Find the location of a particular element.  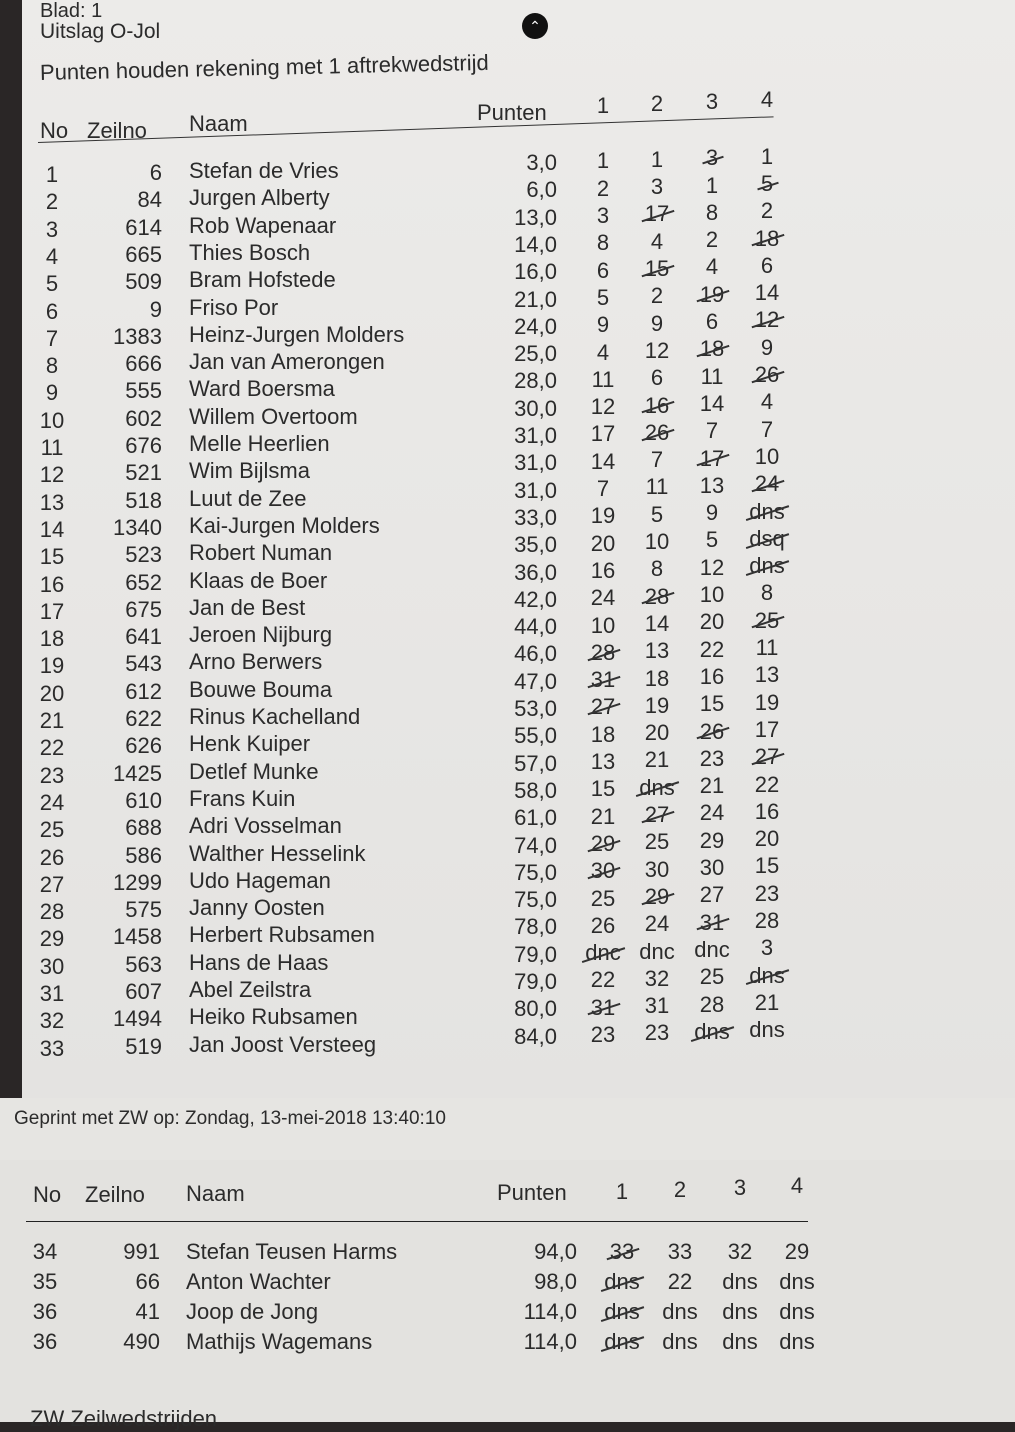

rank: 11 is located at coordinates (52, 447).